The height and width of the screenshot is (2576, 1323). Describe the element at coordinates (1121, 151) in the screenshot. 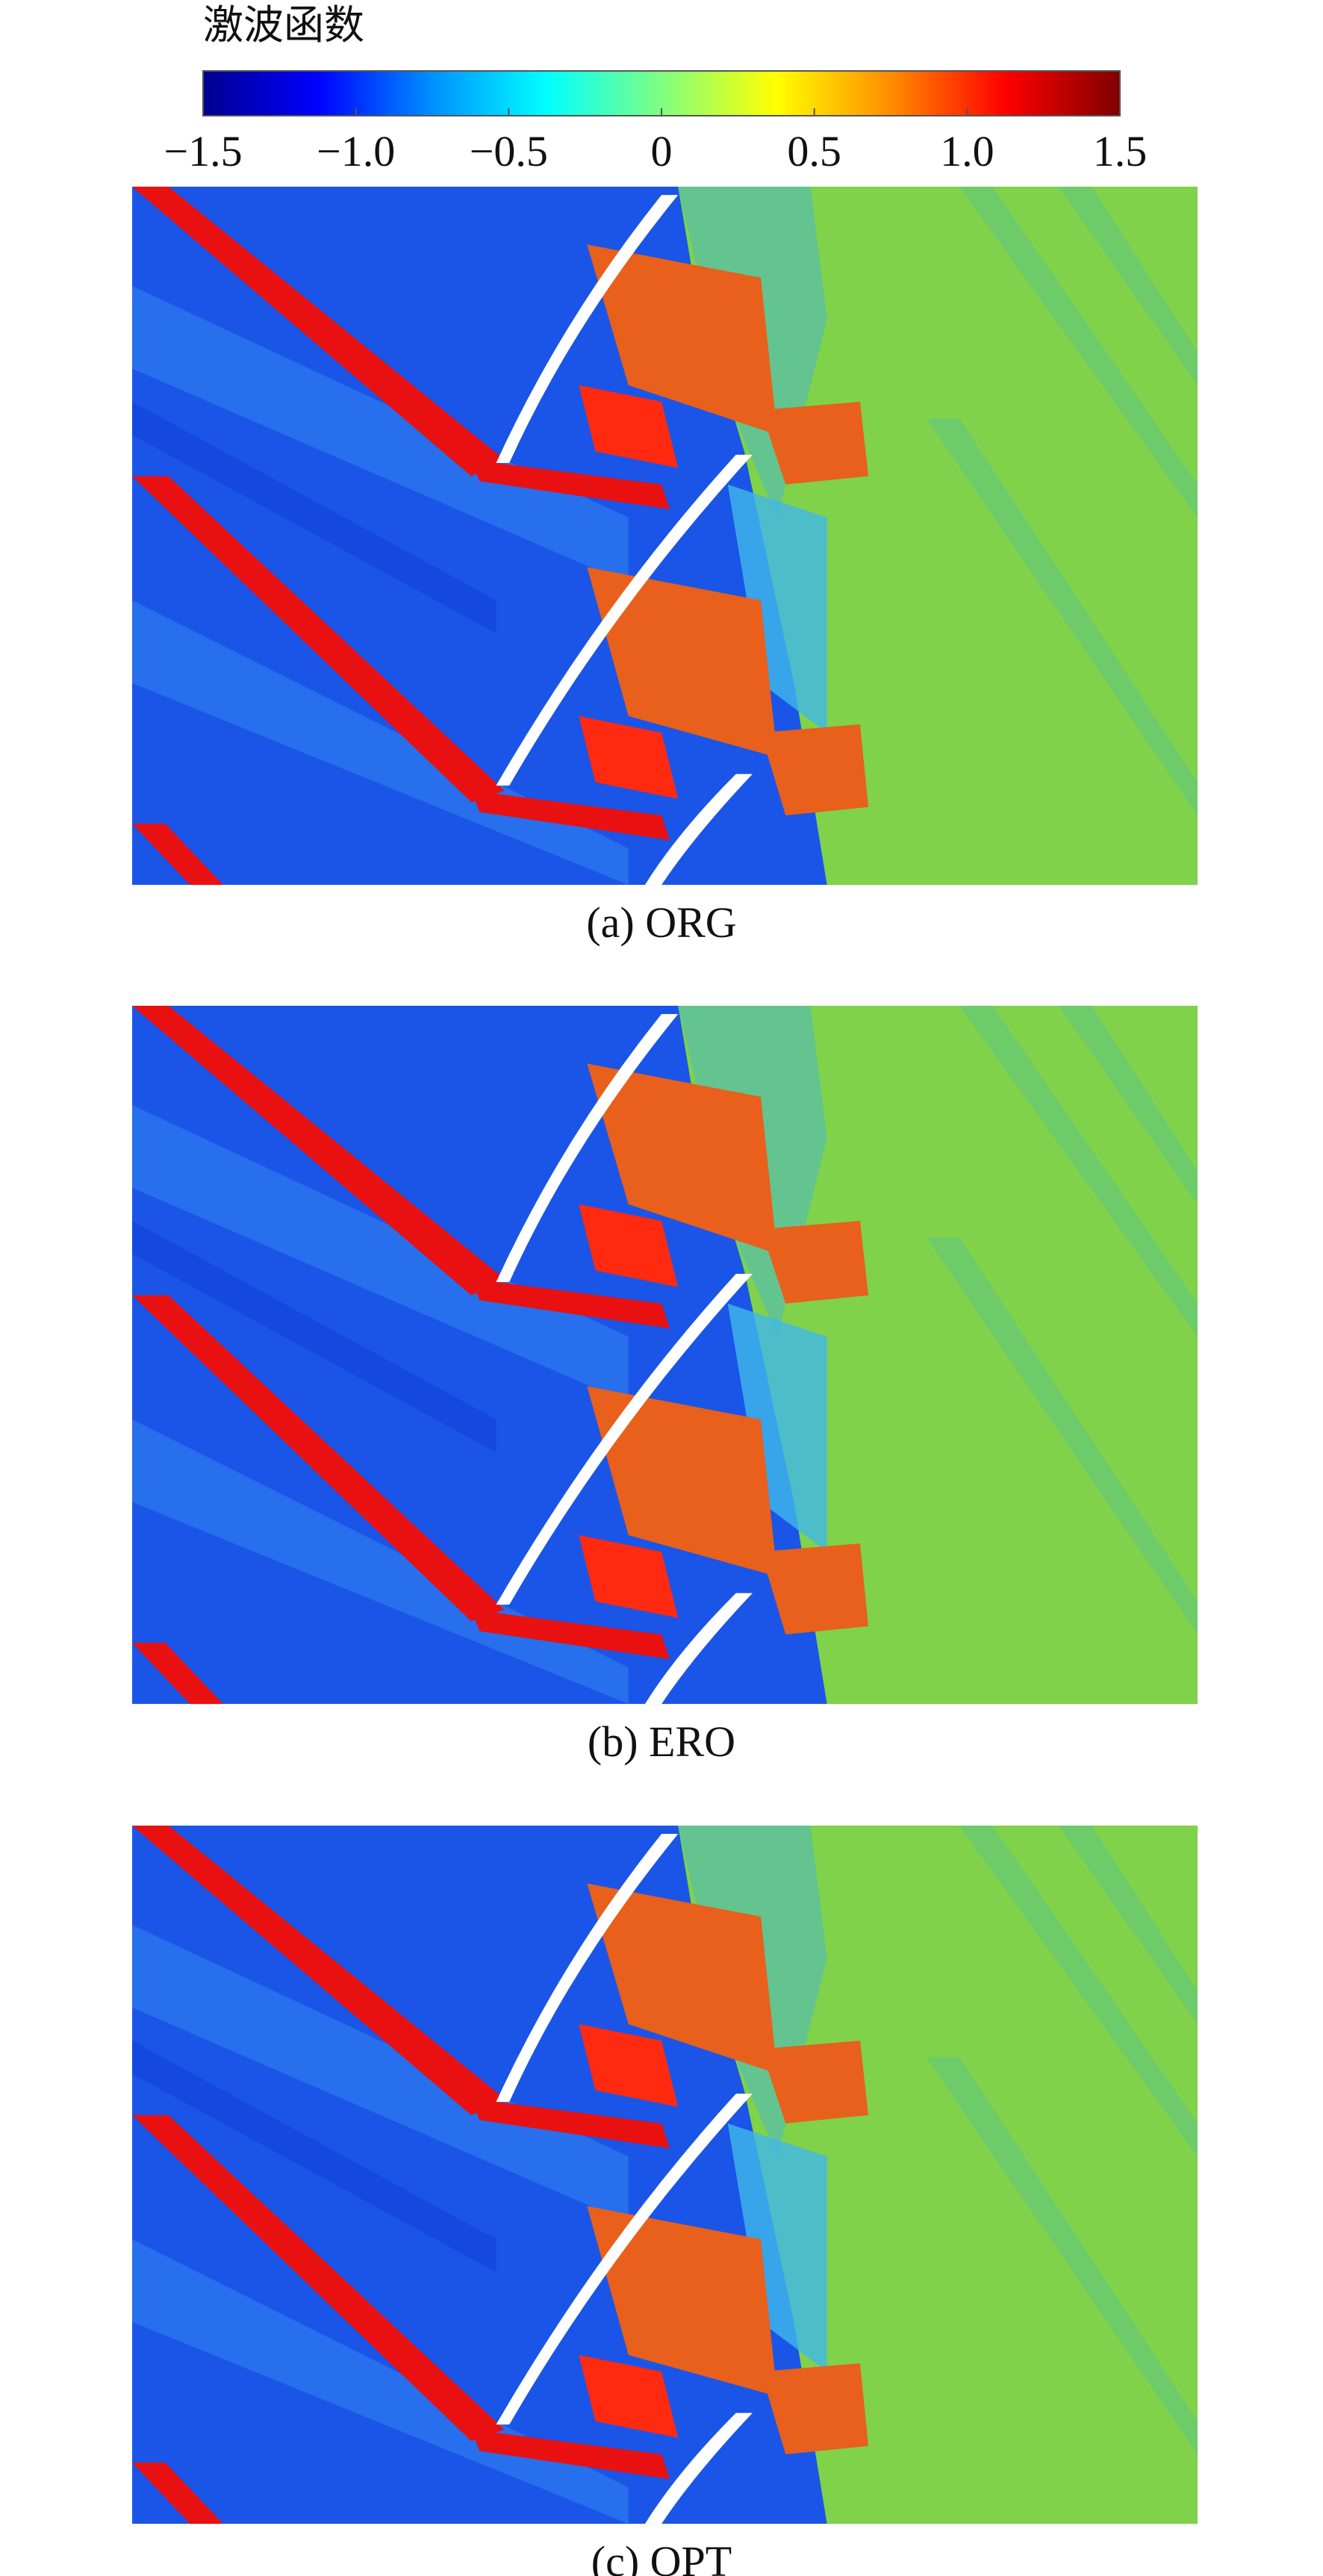

I see `colorbar-tick-label: 1.5` at that location.